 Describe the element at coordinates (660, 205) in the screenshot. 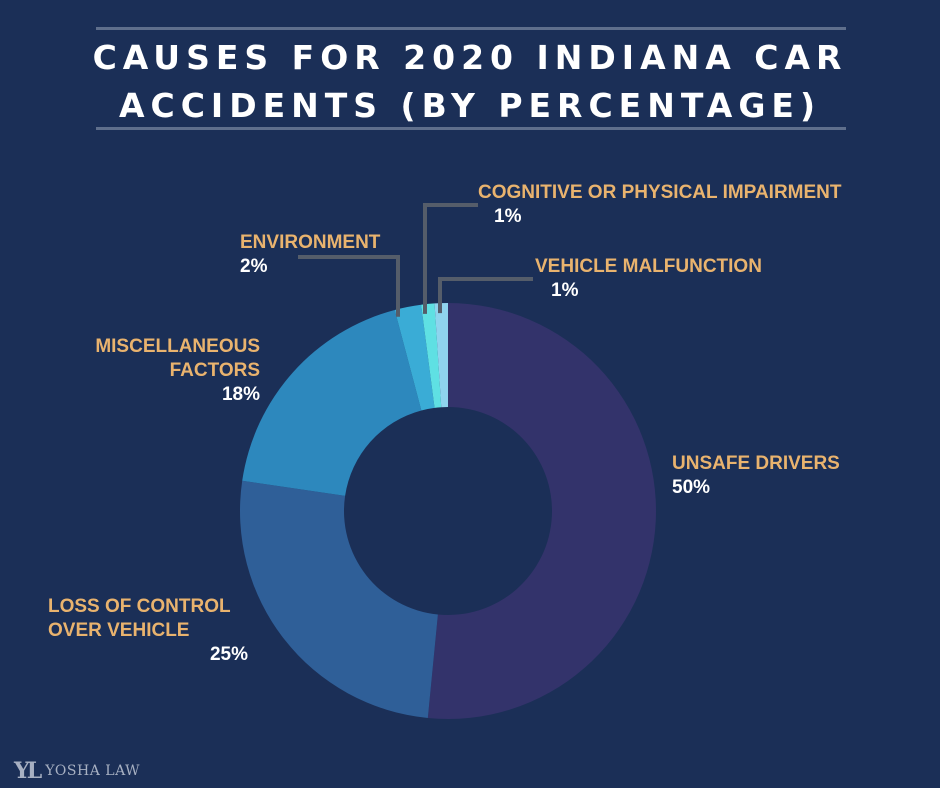

I see `label-cog: COGNITIVE OR PHYSICAL IMPAIRMENT 1%` at that location.